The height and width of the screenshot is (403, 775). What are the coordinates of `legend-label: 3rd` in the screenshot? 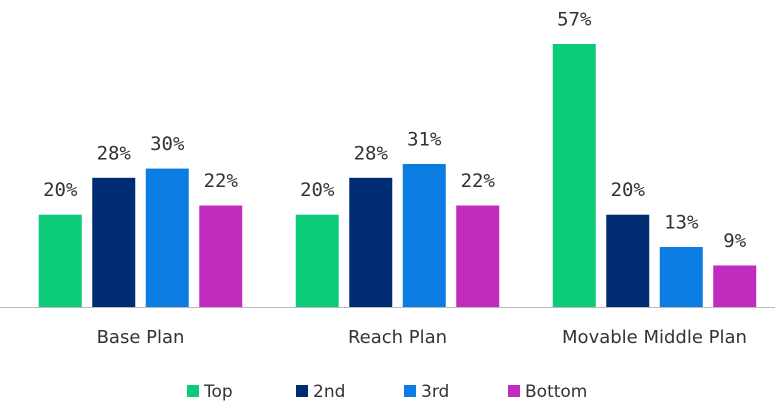 It's located at (435, 392).